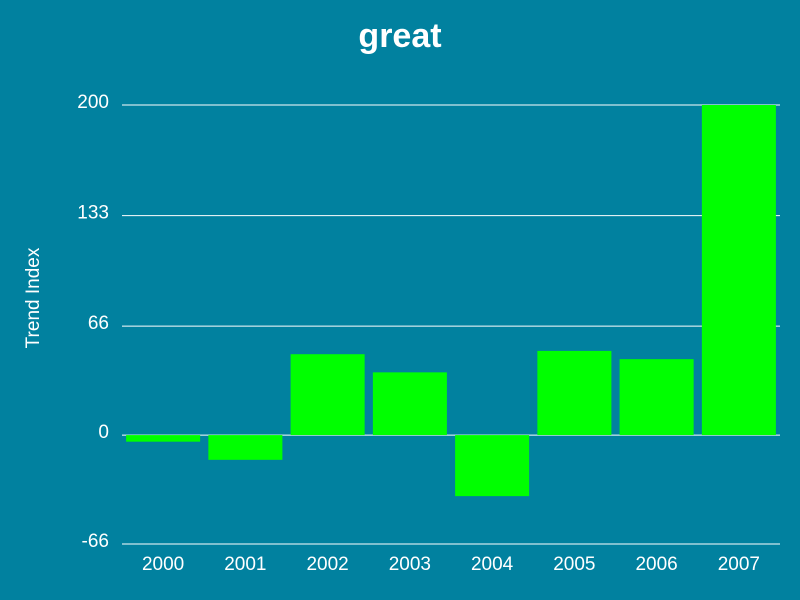 The width and height of the screenshot is (800, 600). What do you see at coordinates (93, 213) in the screenshot?
I see `y-tick-label: 133` at bounding box center [93, 213].